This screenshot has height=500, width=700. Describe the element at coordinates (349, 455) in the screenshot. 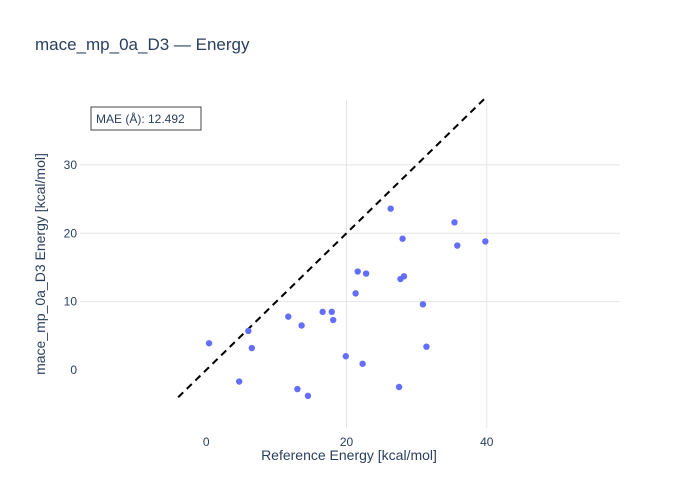

I see `x-axis-title: Reference Energy [kcal/mol]` at that location.